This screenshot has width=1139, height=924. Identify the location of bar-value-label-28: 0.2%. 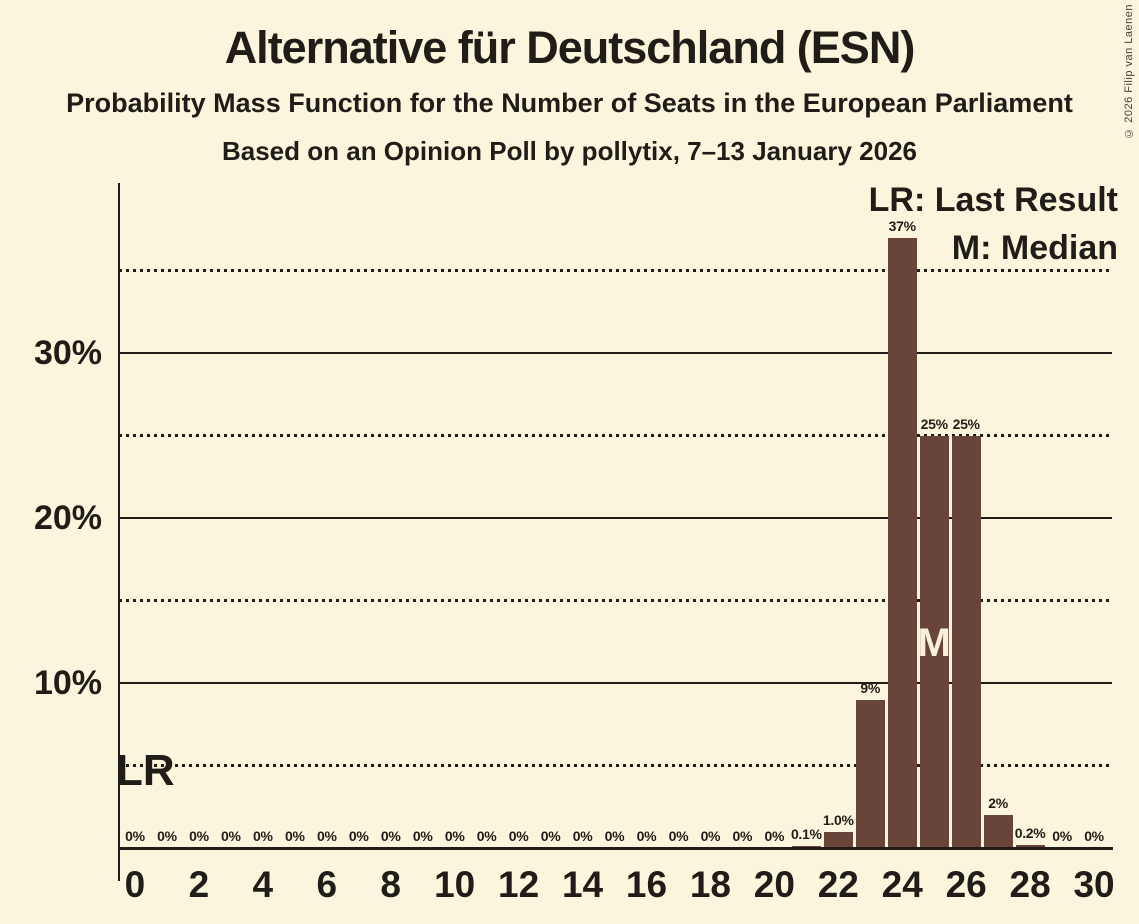
(1030, 832).